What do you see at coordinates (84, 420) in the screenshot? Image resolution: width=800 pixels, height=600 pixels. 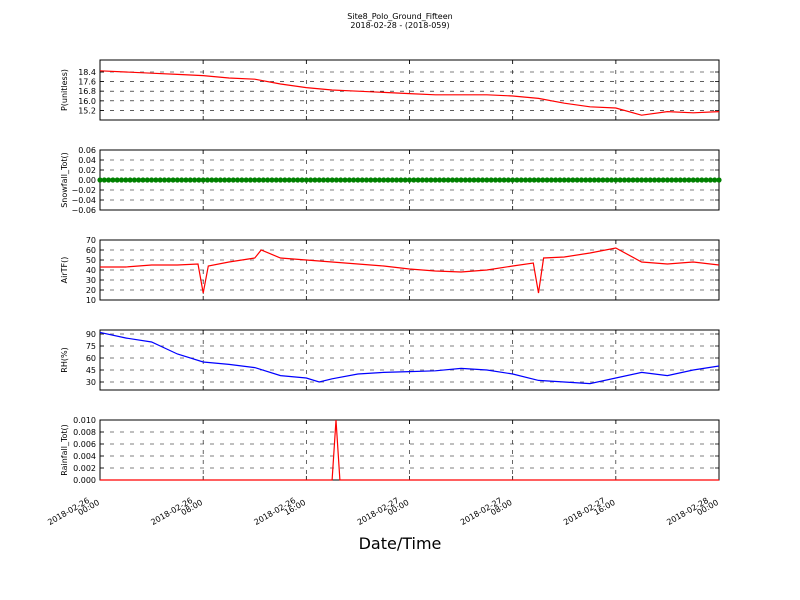 I see `y-tick-label: 0.010` at bounding box center [84, 420].